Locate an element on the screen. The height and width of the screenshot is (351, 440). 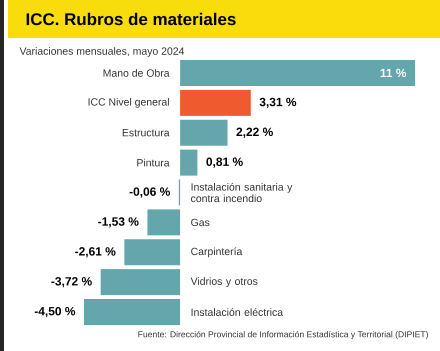
data-label: 2,22 % is located at coordinates (254, 133).